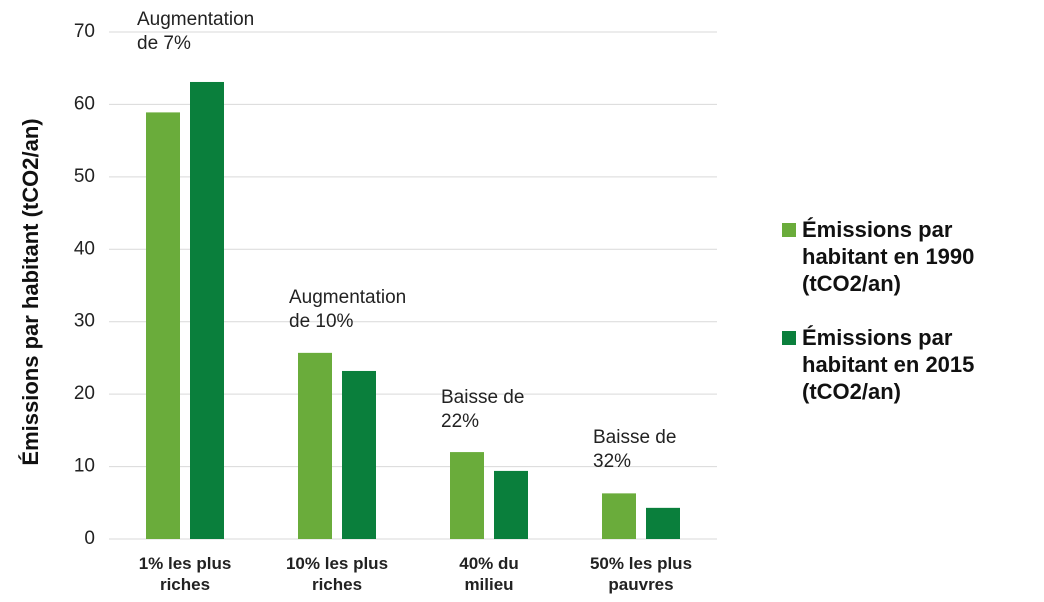 This screenshot has width=1044, height=602. What do you see at coordinates (489, 574) in the screenshot?
I see `x-tick-label: 40% du milieu` at bounding box center [489, 574].